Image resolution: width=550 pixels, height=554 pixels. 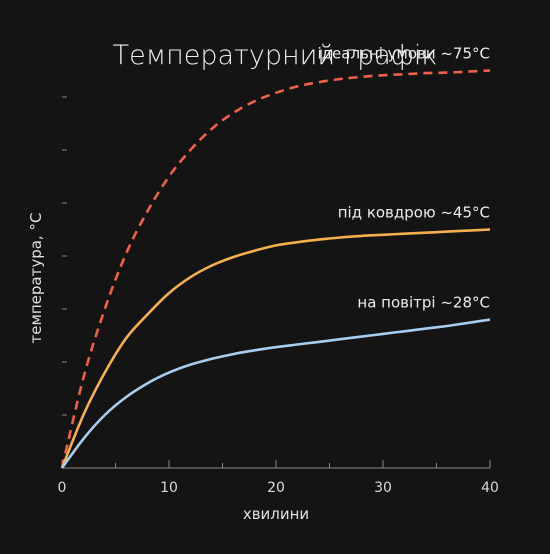 I want to click on chart-title: Температурний графік, so click(x=275, y=55).